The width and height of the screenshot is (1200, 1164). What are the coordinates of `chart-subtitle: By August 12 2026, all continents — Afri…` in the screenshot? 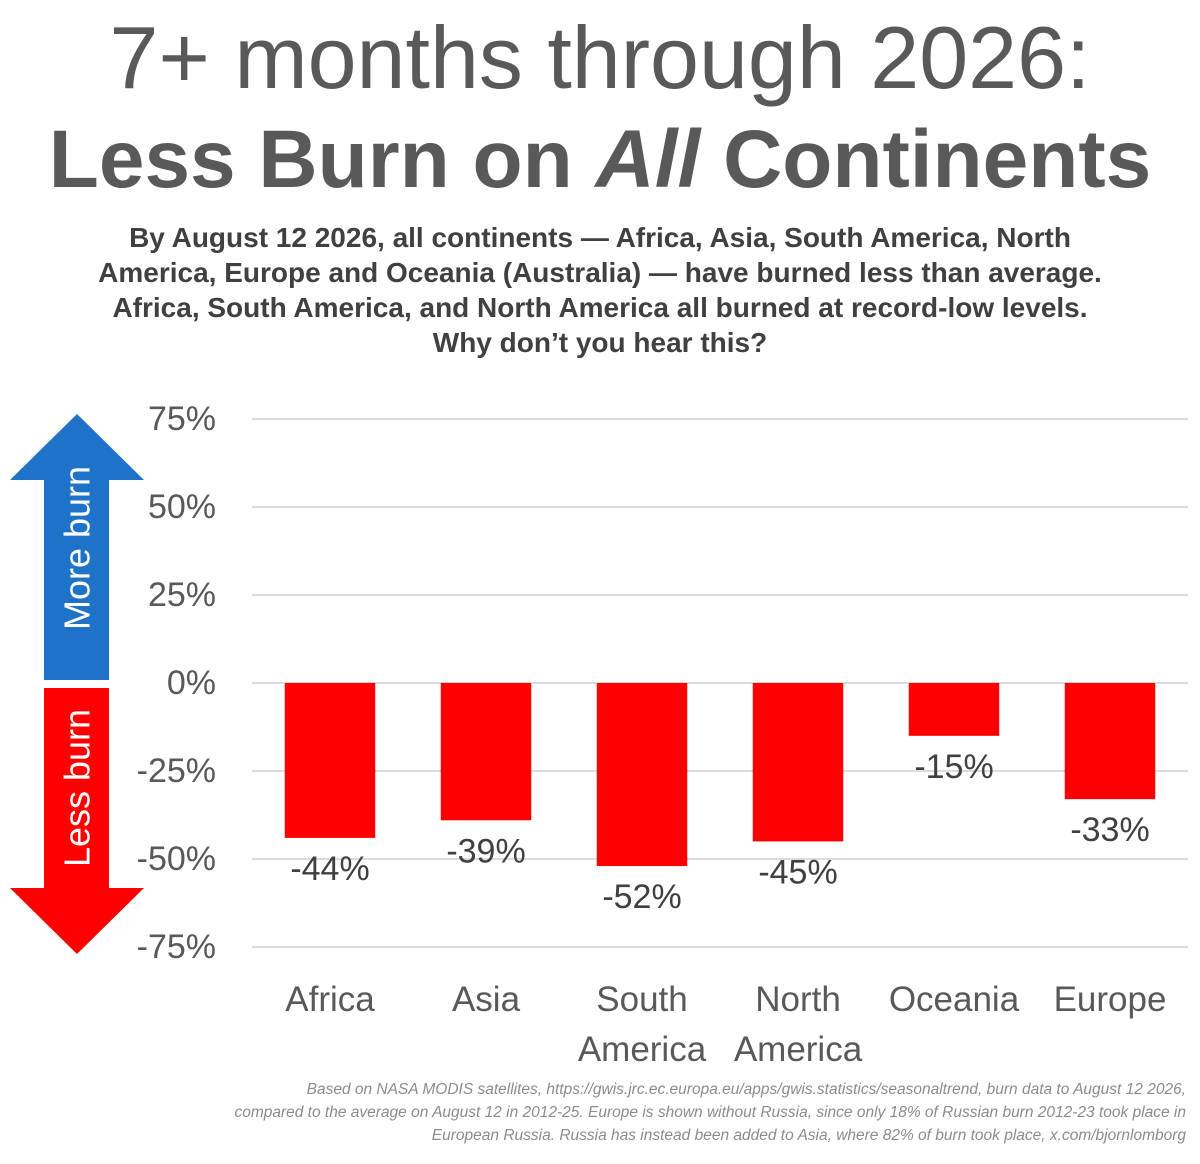 It's located at (600, 290).